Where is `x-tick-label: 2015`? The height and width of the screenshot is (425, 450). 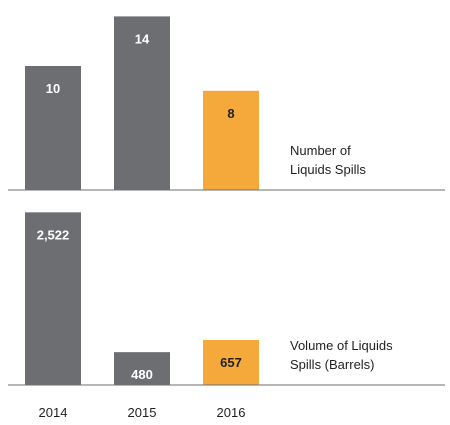
x-tick-label: 2015 is located at coordinates (142, 412).